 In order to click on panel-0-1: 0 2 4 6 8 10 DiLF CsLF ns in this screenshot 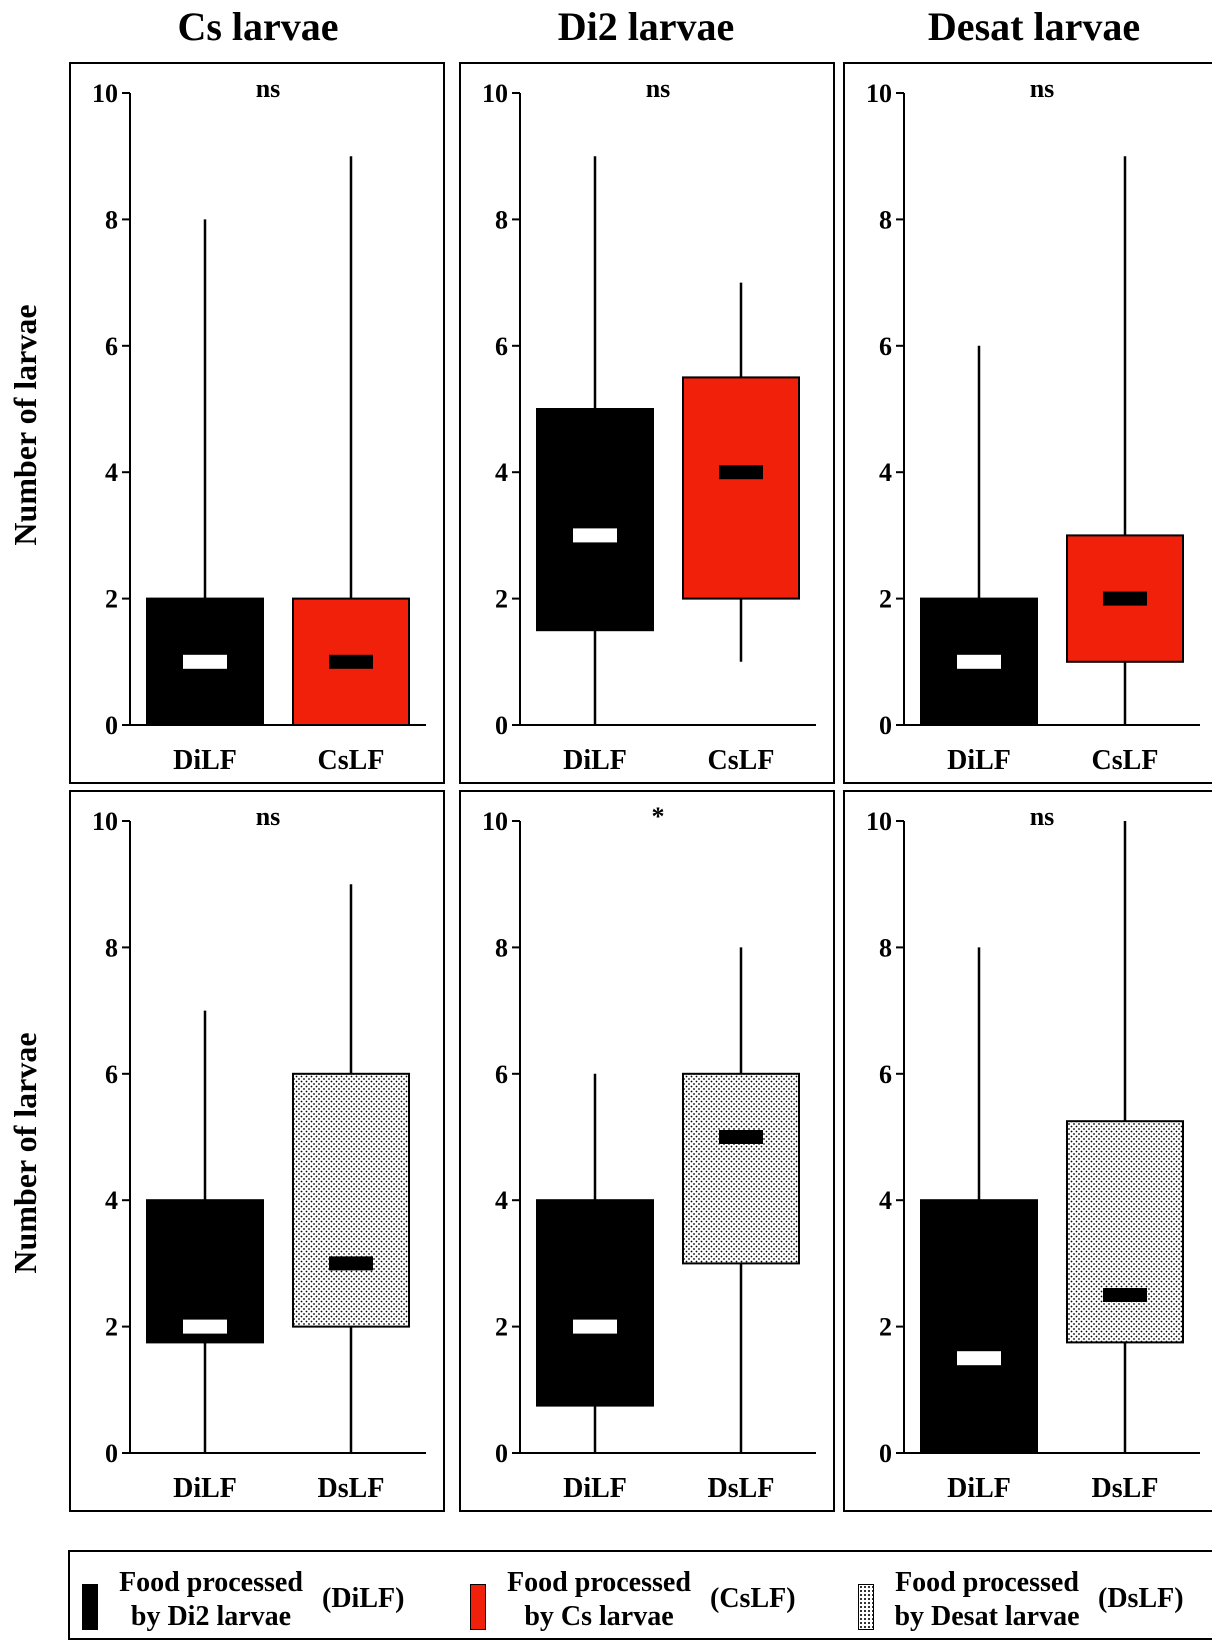, I will do `click(647, 423)`.